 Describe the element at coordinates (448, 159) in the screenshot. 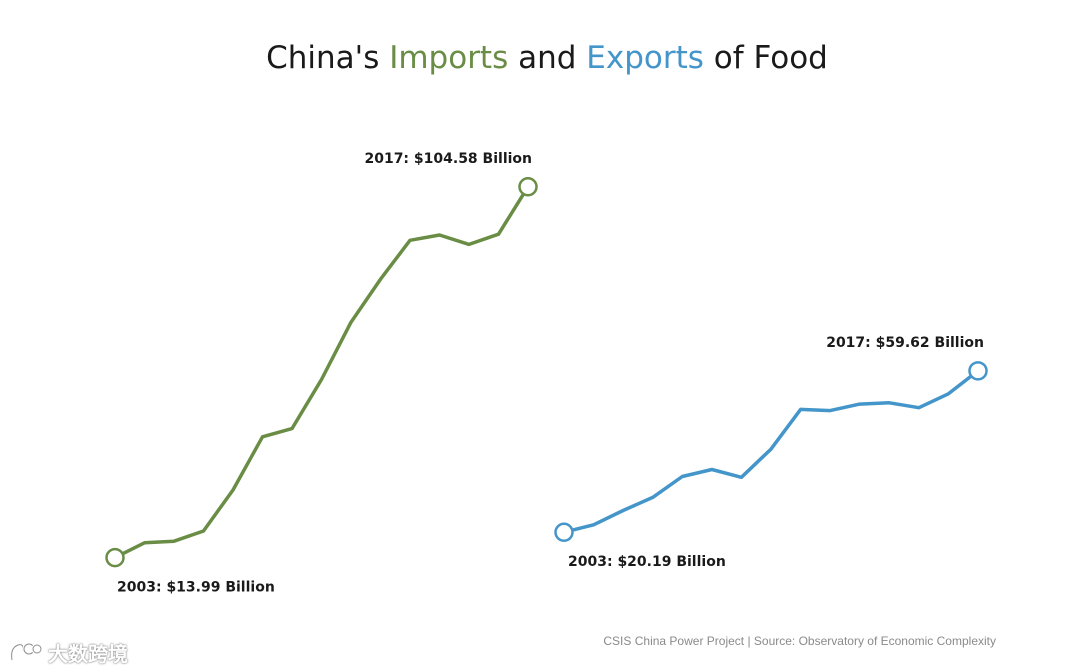

I see `imports-end-label: 2017: $104.58 Billion` at that location.